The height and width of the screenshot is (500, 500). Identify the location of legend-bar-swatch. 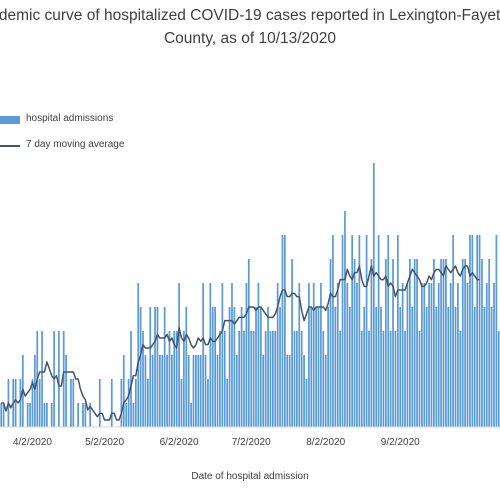
(10, 120).